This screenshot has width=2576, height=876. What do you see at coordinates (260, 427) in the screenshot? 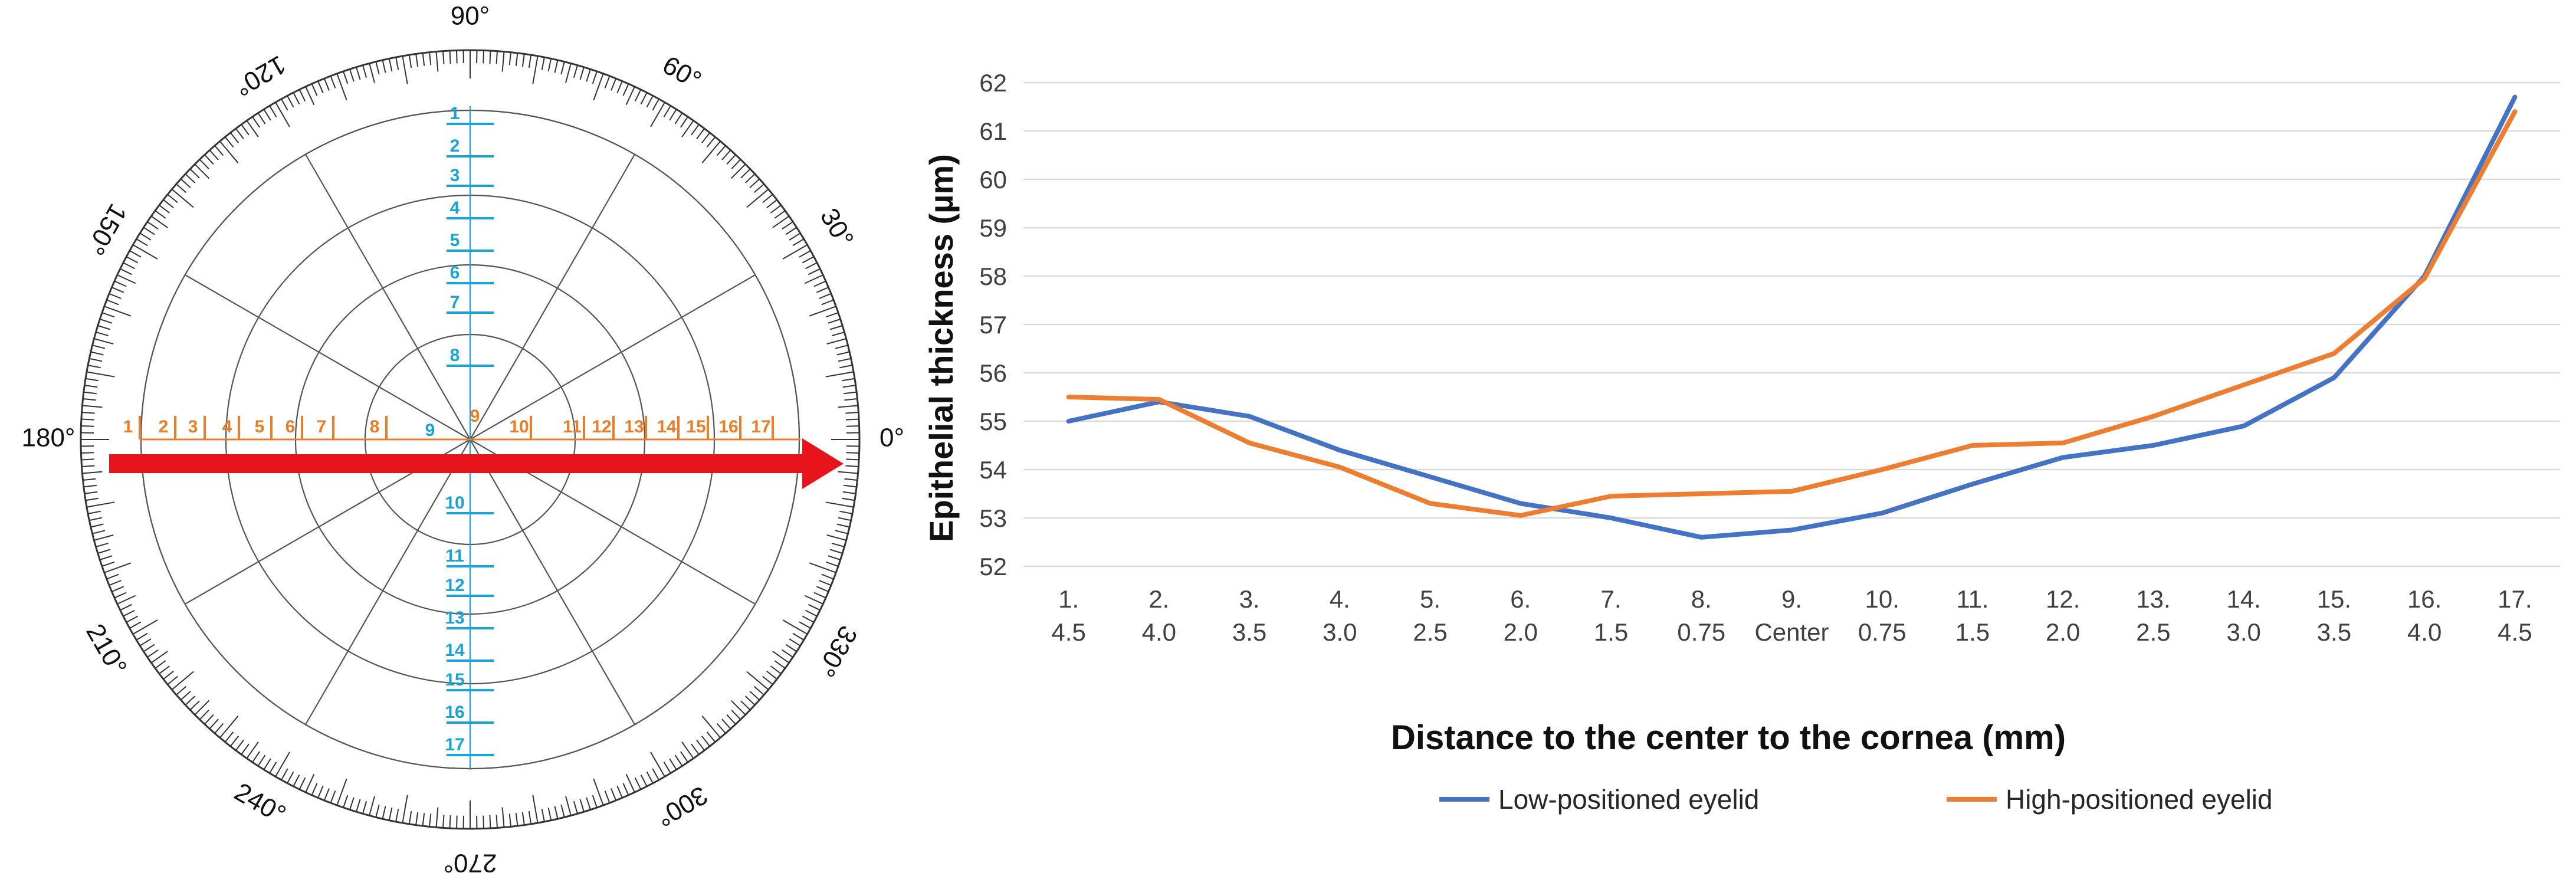
I see `horizontal-point-label: 5` at bounding box center [260, 427].